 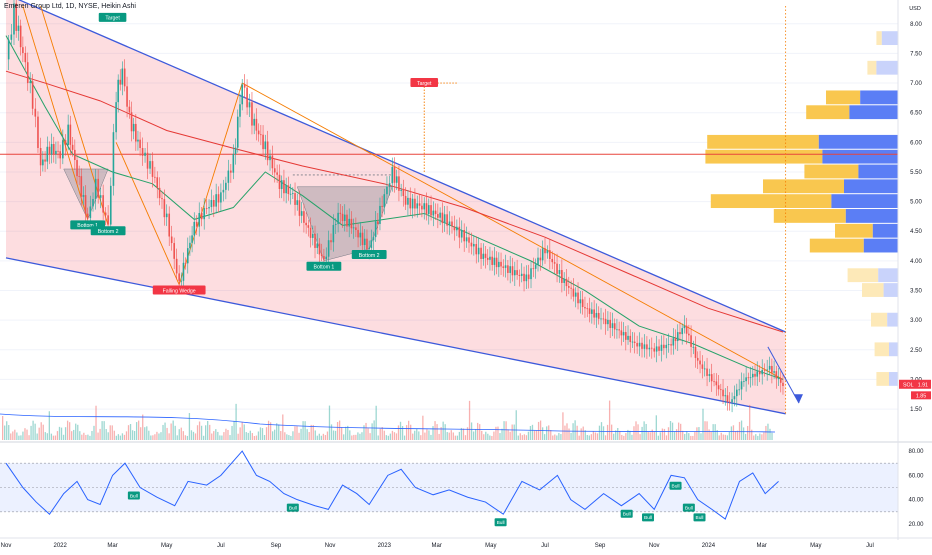 What do you see at coordinates (60, 546) in the screenshot?
I see `time-tick-1: 2022` at bounding box center [60, 546].